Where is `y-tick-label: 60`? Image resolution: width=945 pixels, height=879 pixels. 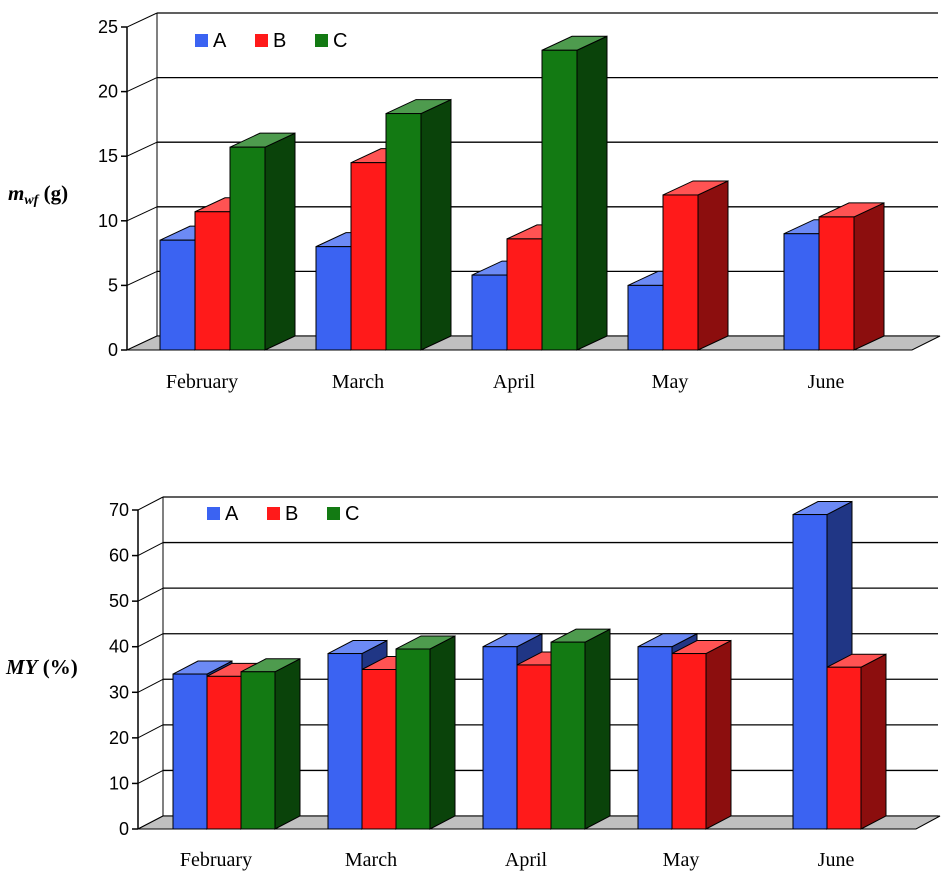 y-tick-label: 60 is located at coordinates (119, 556).